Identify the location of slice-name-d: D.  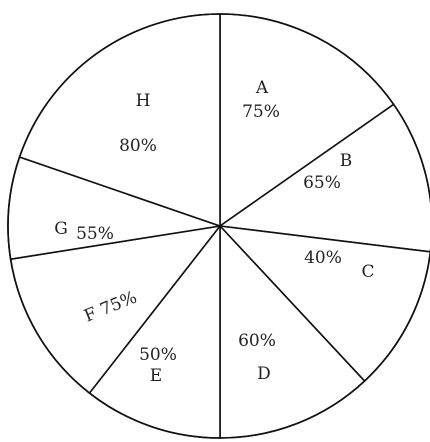
(264, 374).